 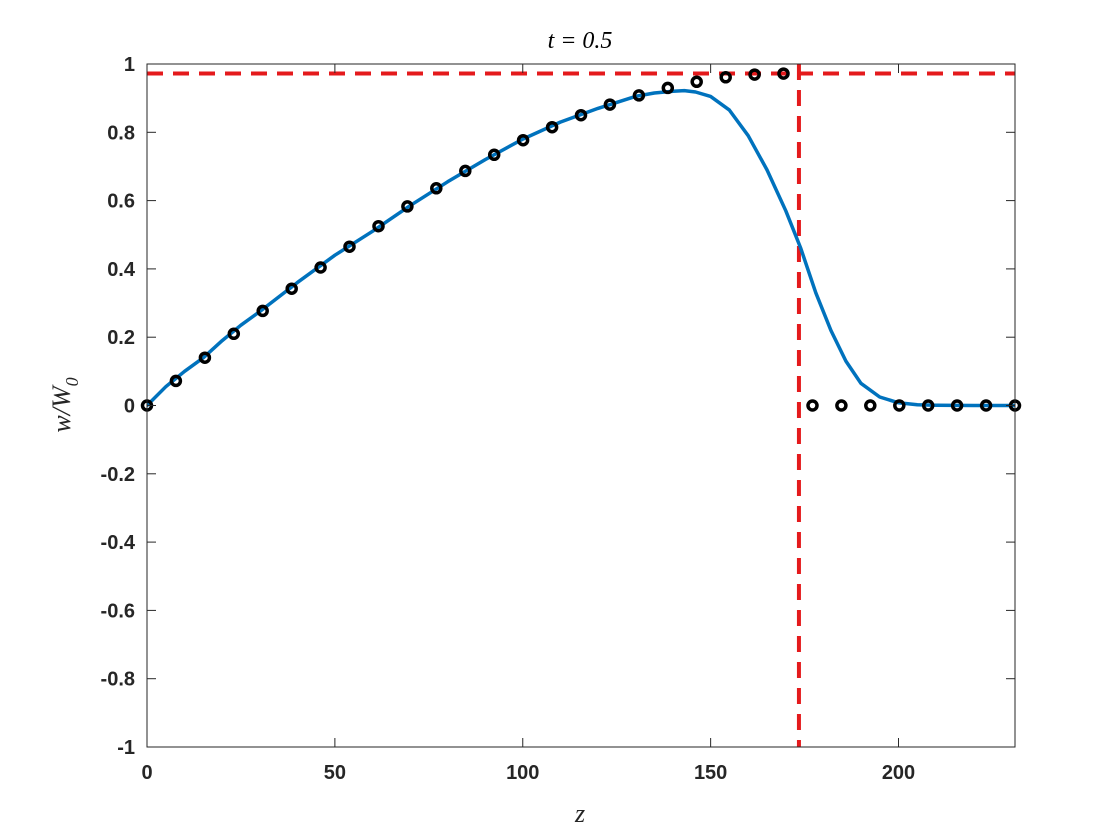 I want to click on y-tick-label: 0.2, so click(x=121, y=338).